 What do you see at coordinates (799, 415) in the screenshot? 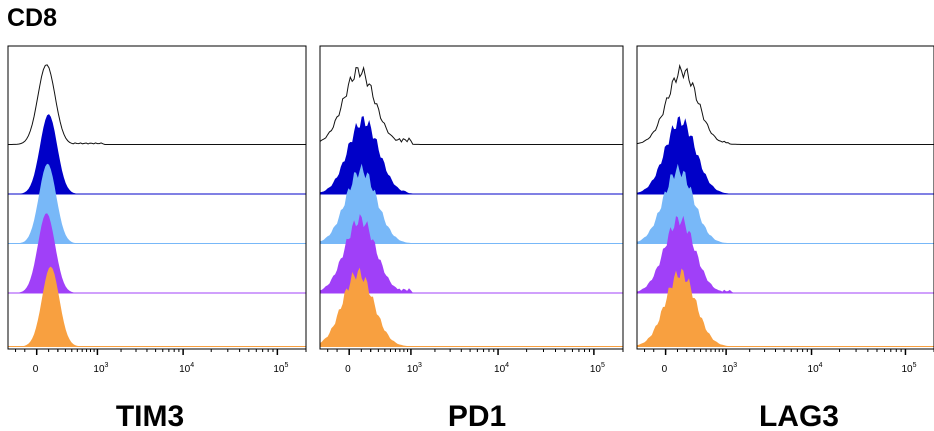
I see `x-axis-label: LAG3` at bounding box center [799, 415].